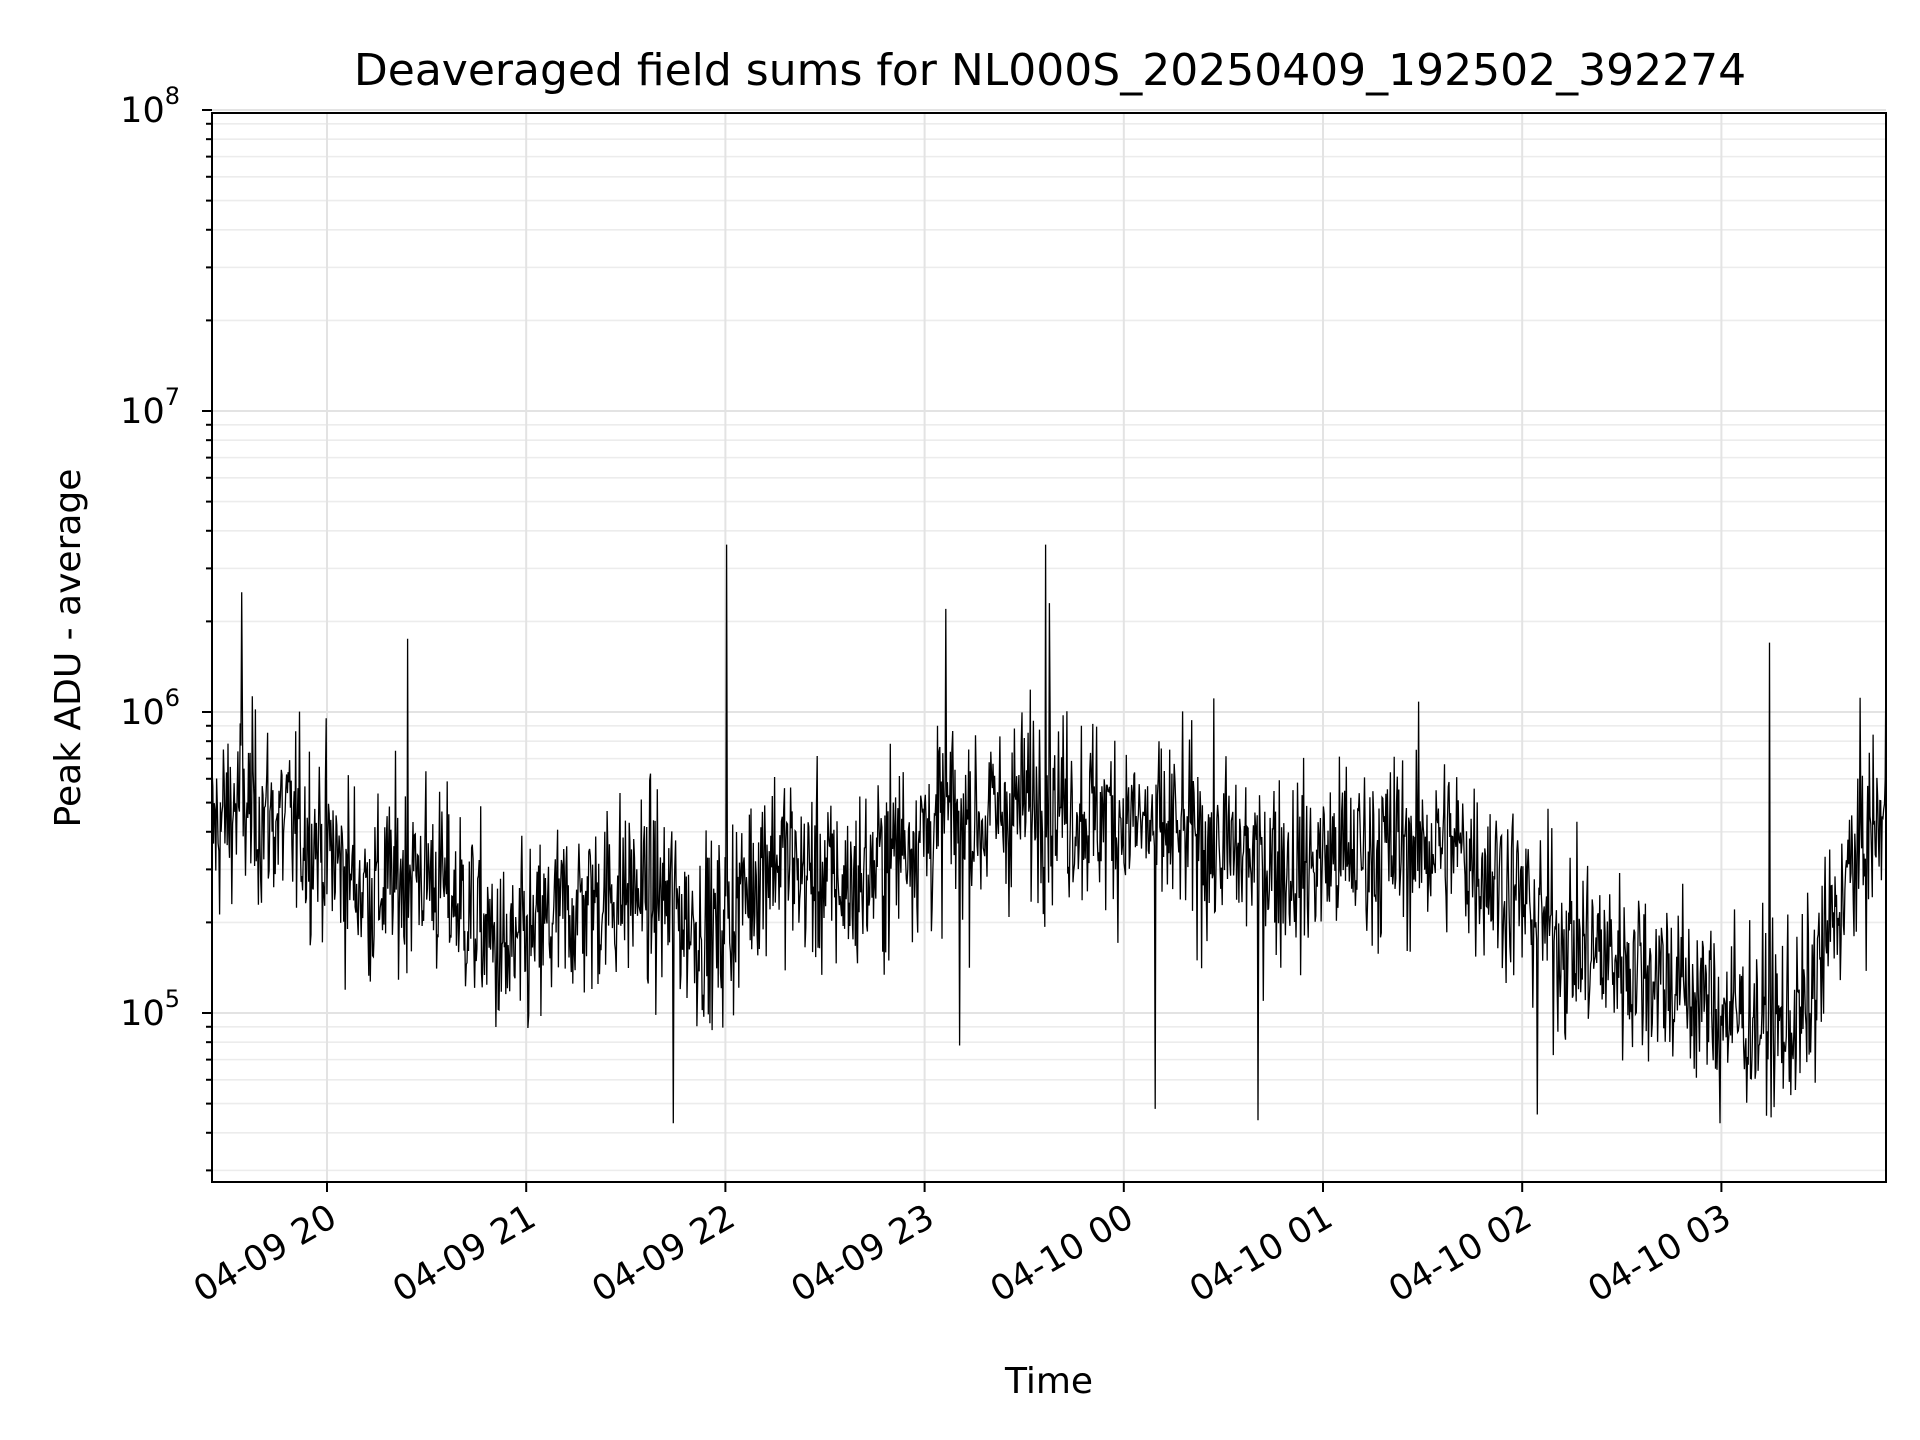 This screenshot has height=1440, width=1920. I want to click on y-axis: 10⁵ 10⁶ 10⁷ 10⁸, so click(166, 627).